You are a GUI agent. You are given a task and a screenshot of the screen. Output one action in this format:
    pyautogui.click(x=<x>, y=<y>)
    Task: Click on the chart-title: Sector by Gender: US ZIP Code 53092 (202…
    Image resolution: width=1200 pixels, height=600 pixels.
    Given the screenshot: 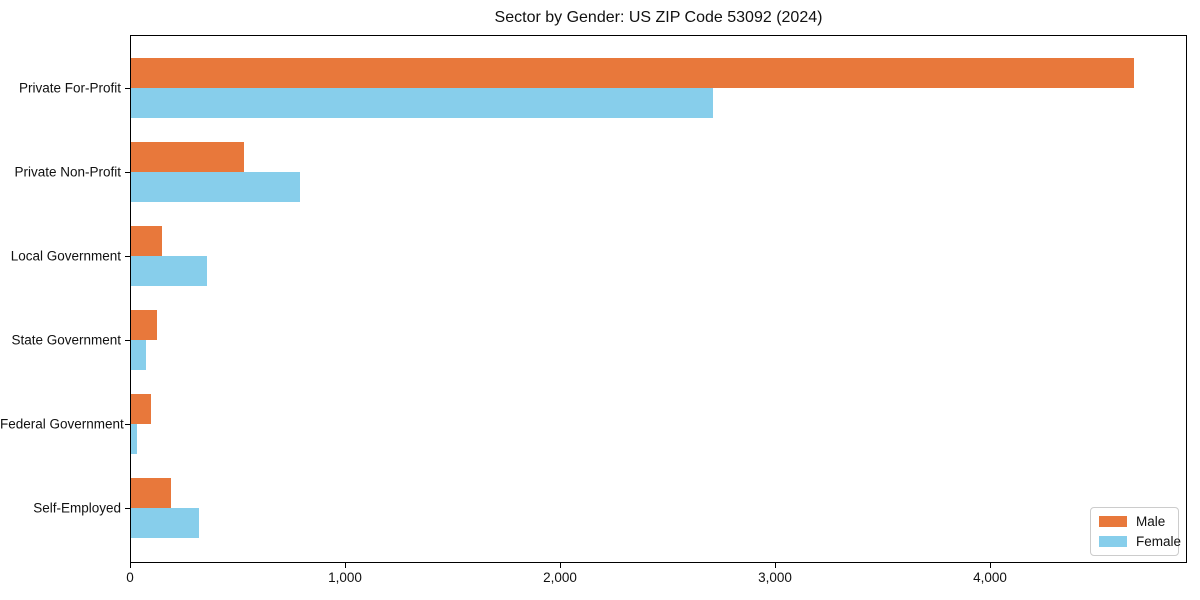 What is the action you would take?
    pyautogui.click(x=658, y=17)
    